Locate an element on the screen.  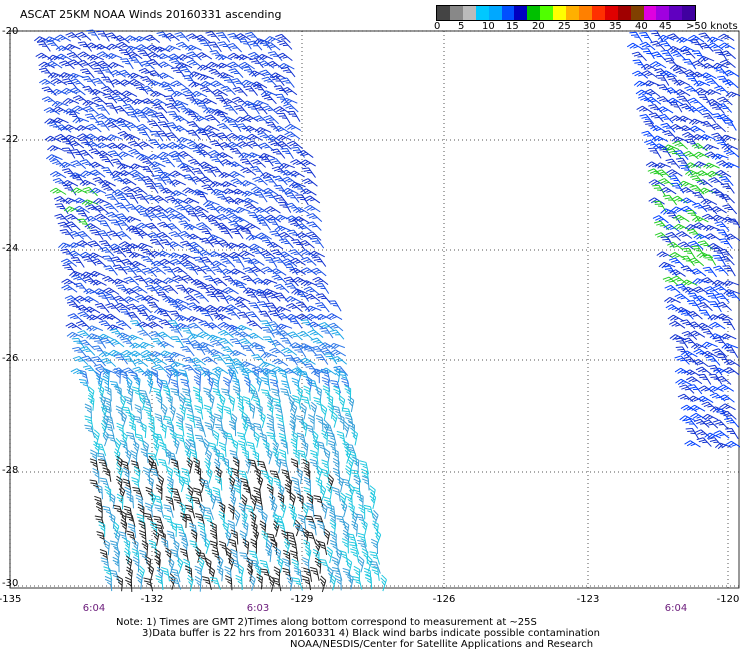
scale-label: 15 is located at coordinates (512, 26).